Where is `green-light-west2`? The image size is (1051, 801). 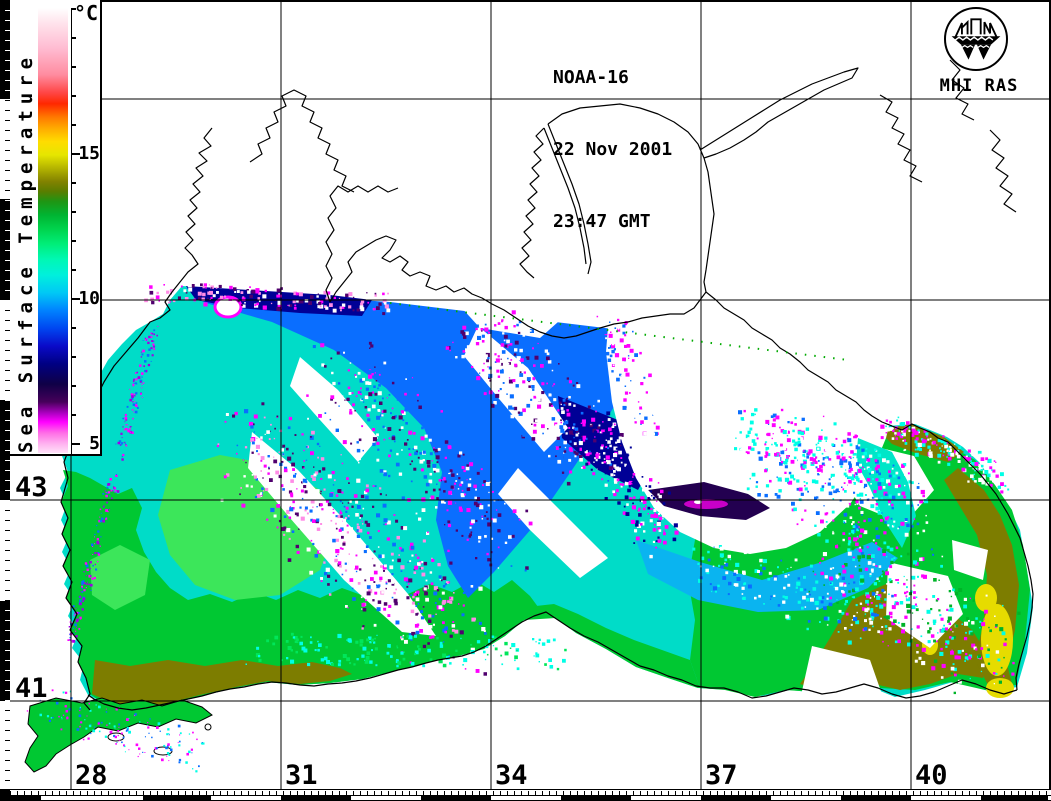
green-light-west2 is located at coordinates (120, 577).